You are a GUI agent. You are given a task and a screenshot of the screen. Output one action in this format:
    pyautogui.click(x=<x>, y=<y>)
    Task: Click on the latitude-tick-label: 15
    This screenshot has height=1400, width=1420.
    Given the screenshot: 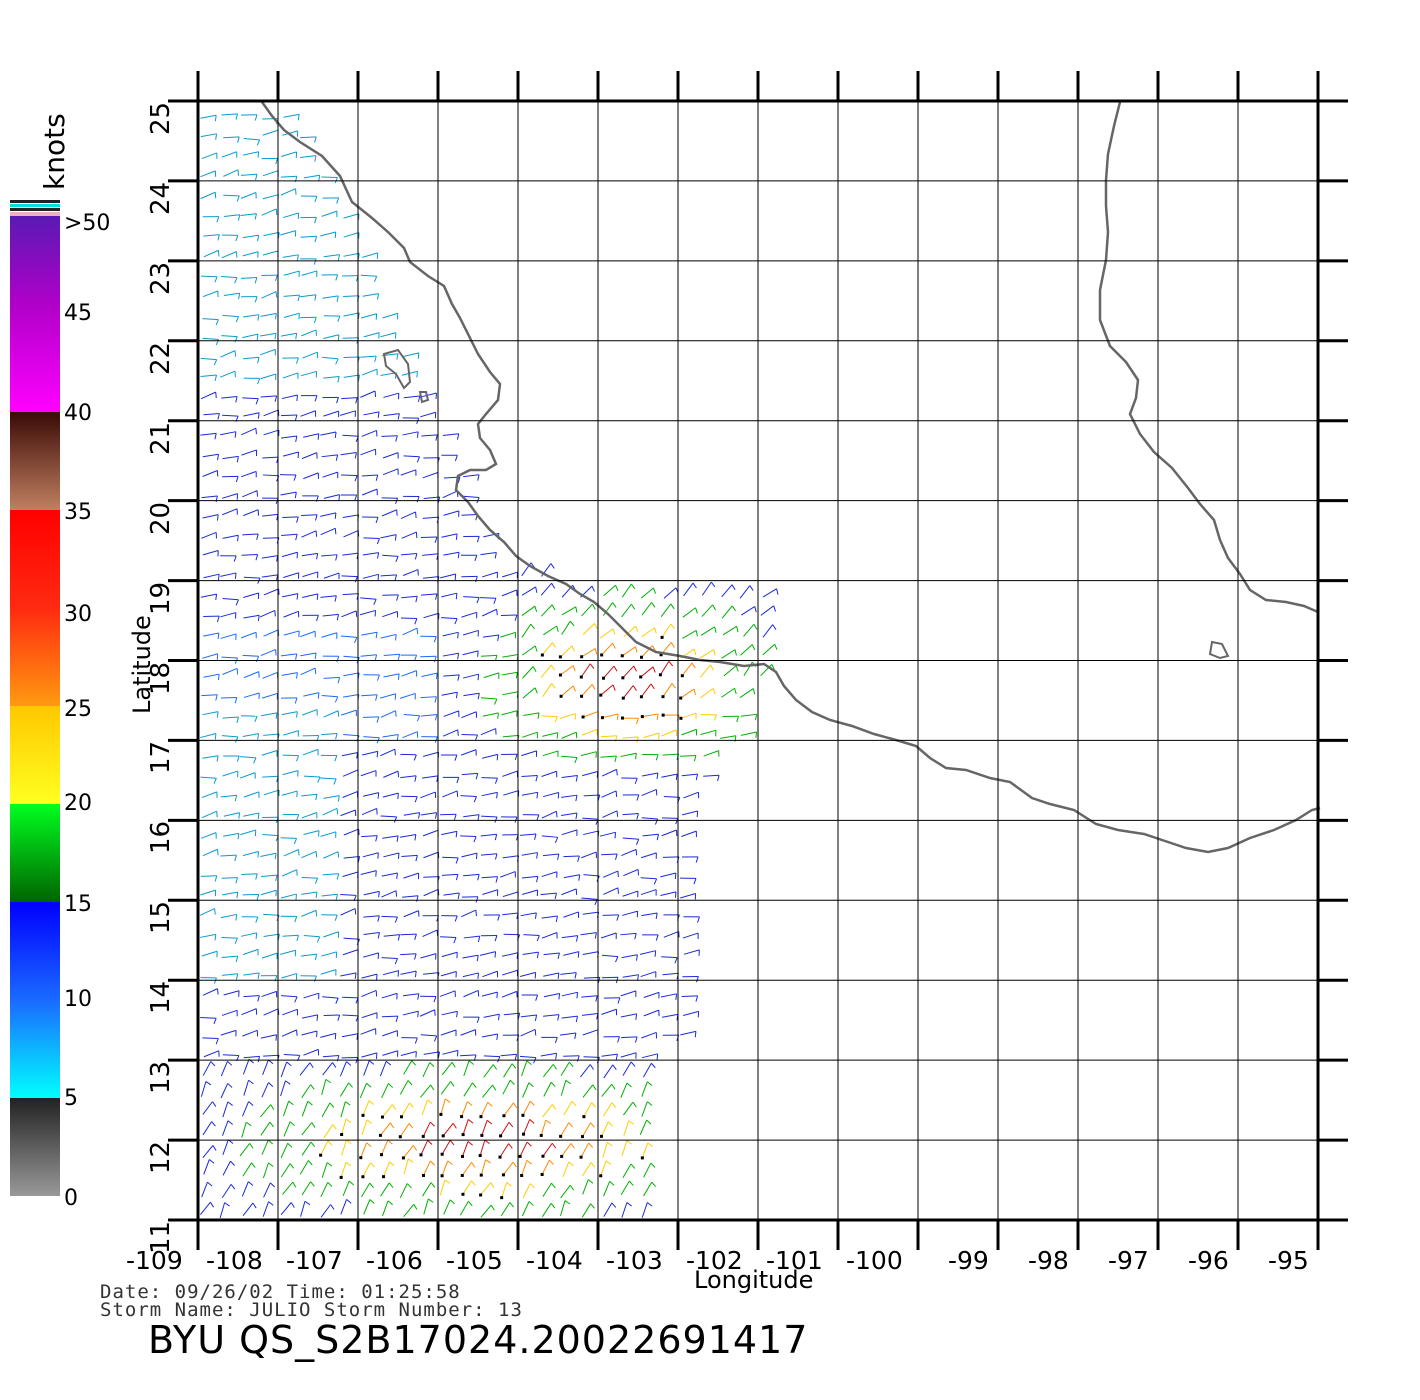 What is the action you would take?
    pyautogui.click(x=161, y=918)
    